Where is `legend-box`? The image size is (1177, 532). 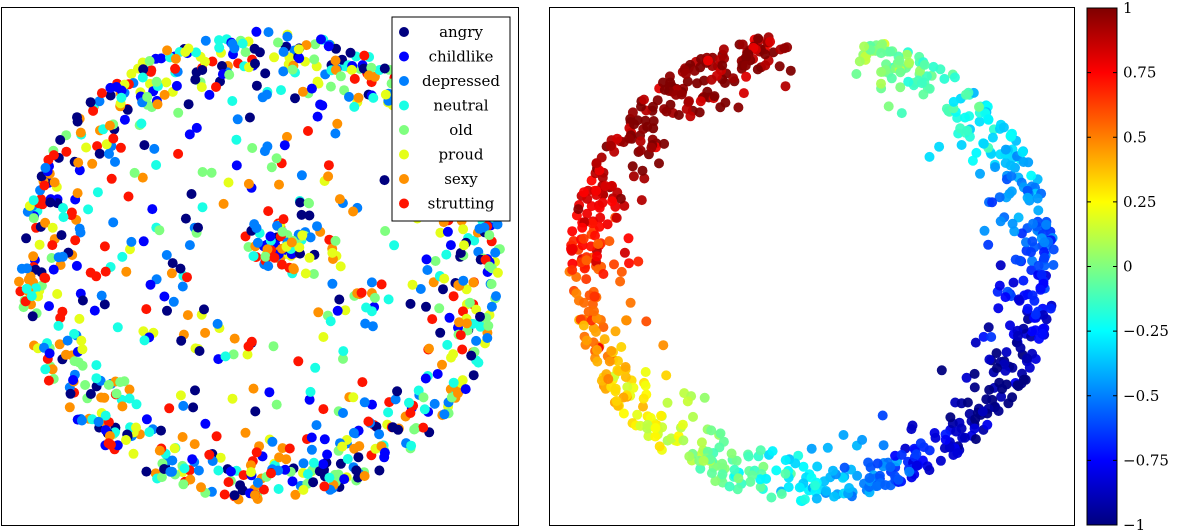
legend-box is located at coordinates (451, 119).